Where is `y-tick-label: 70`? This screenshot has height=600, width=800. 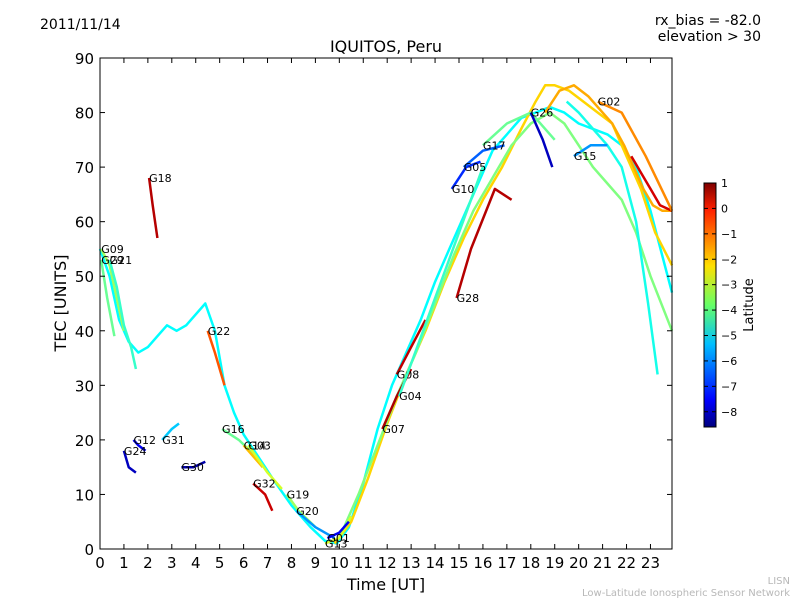 y-tick-label: 70 is located at coordinates (84, 168).